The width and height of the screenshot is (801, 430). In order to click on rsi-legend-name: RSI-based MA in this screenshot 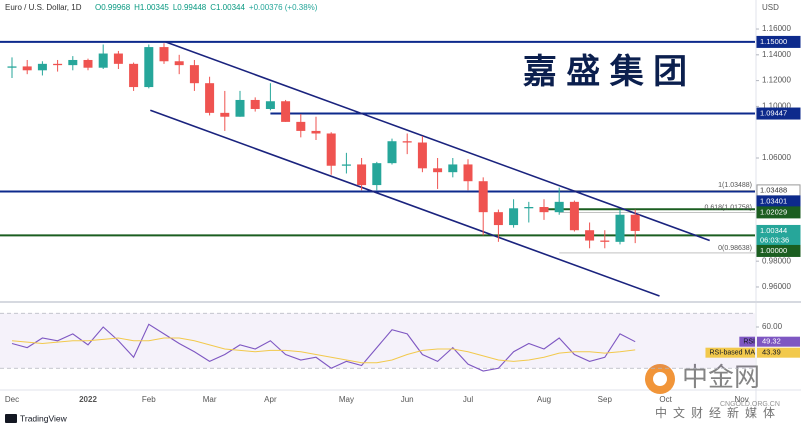, I will do `click(732, 353)`.